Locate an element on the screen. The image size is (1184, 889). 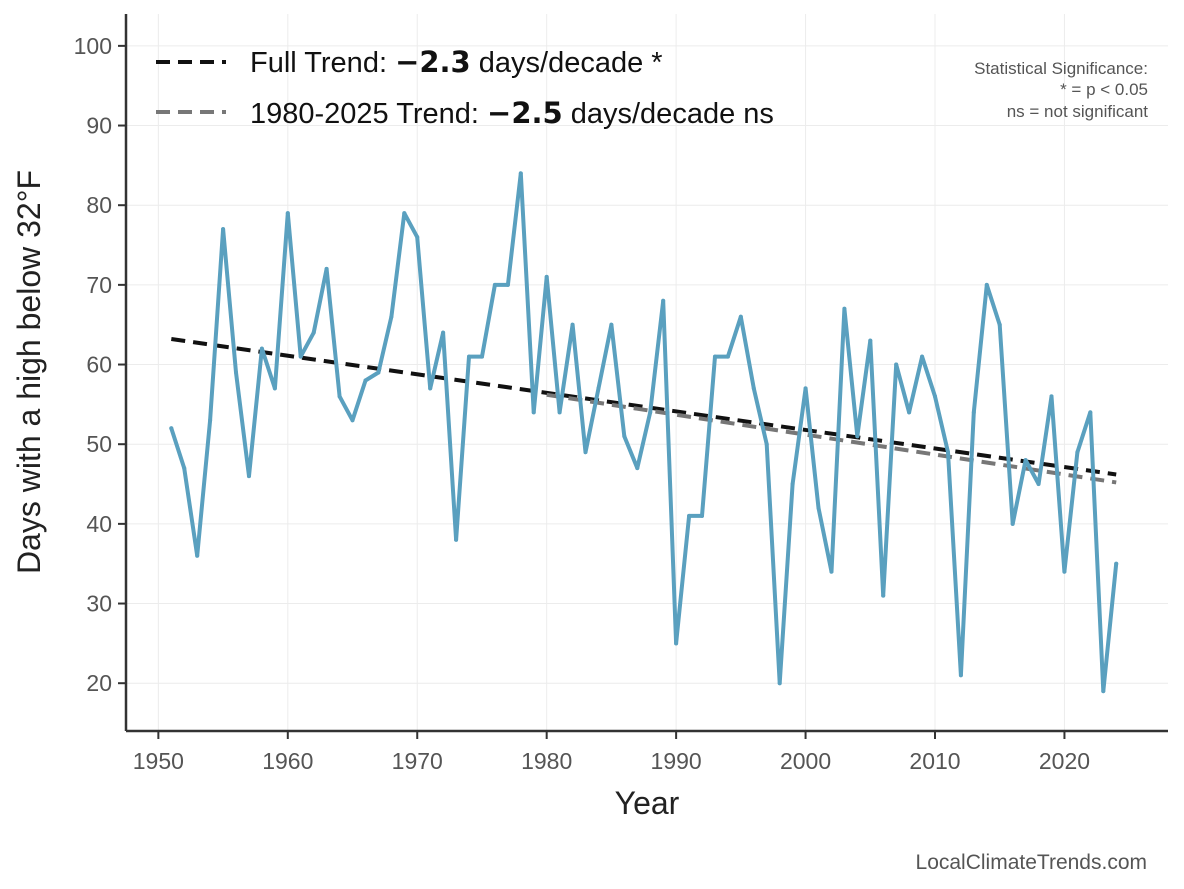
y-tick-label: 90 is located at coordinates (99, 126).